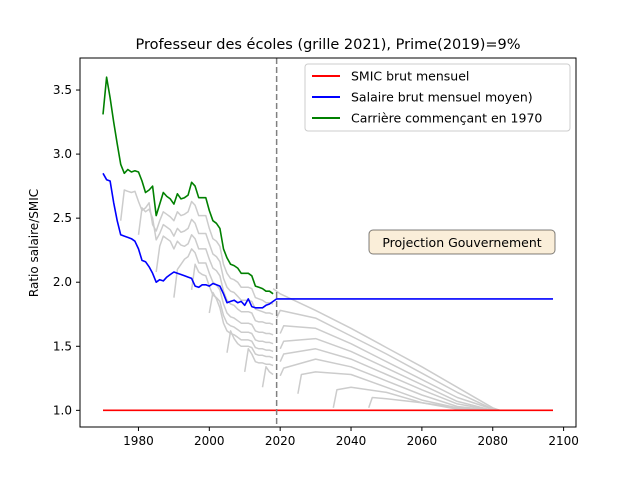  I want to click on legend-label-carriere: Carrière commençant en 1970, so click(446, 118).